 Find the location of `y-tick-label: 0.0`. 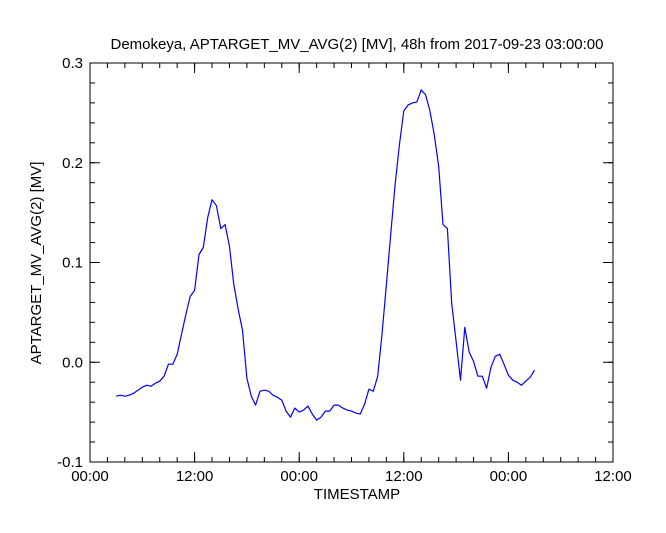

y-tick-label: 0.0 is located at coordinates (72, 362).